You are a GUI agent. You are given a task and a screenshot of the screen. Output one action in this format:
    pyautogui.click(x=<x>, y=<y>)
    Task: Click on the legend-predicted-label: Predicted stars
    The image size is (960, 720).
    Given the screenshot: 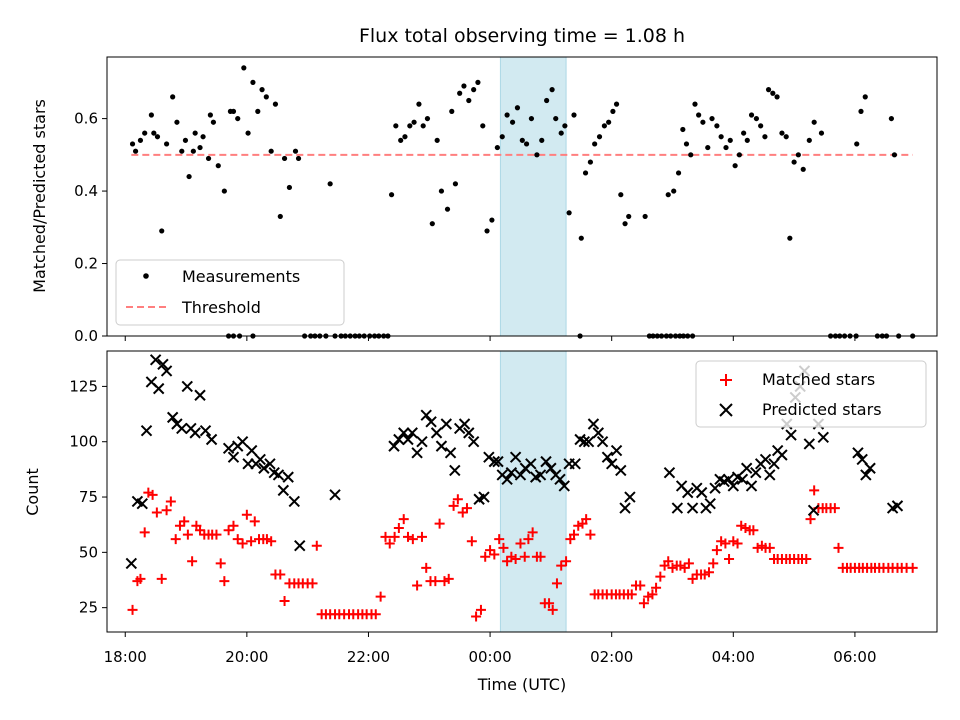 What is the action you would take?
    pyautogui.click(x=822, y=409)
    